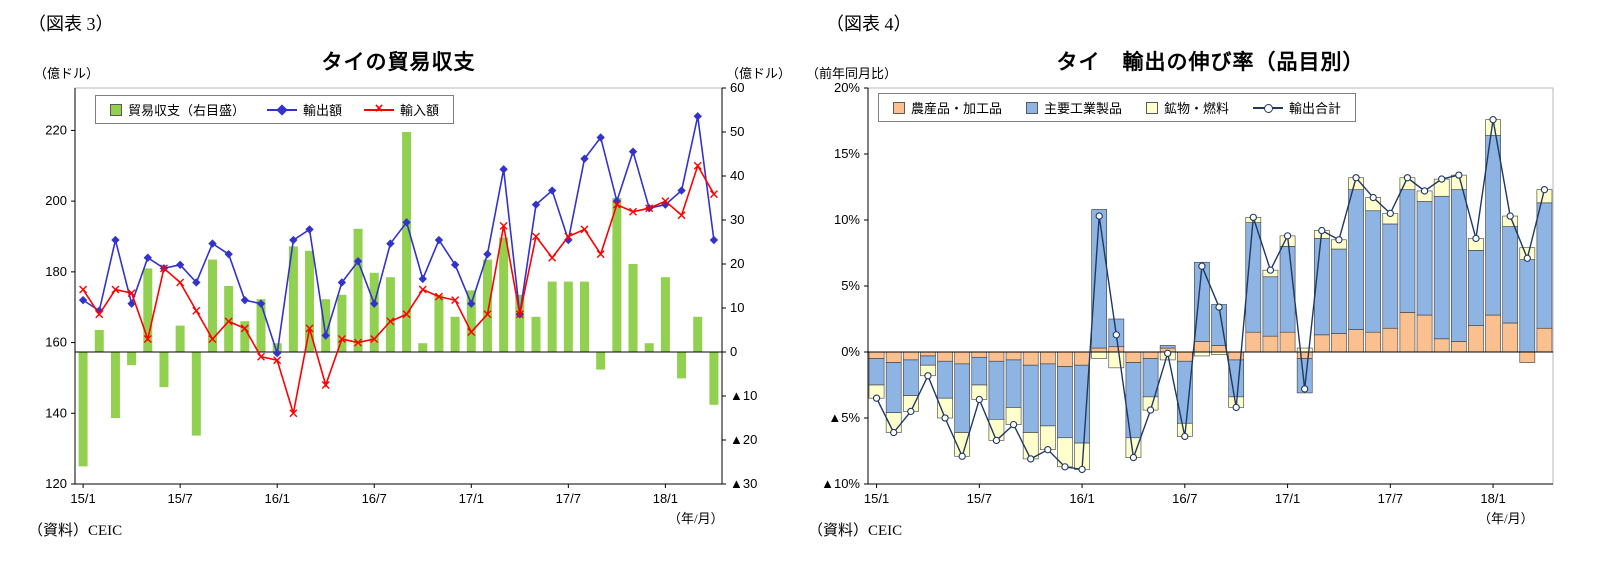 Image resolution: width=1601 pixels, height=584 pixels. Describe the element at coordinates (743, 439) in the screenshot. I see `svg-text: ▲20` at that location.